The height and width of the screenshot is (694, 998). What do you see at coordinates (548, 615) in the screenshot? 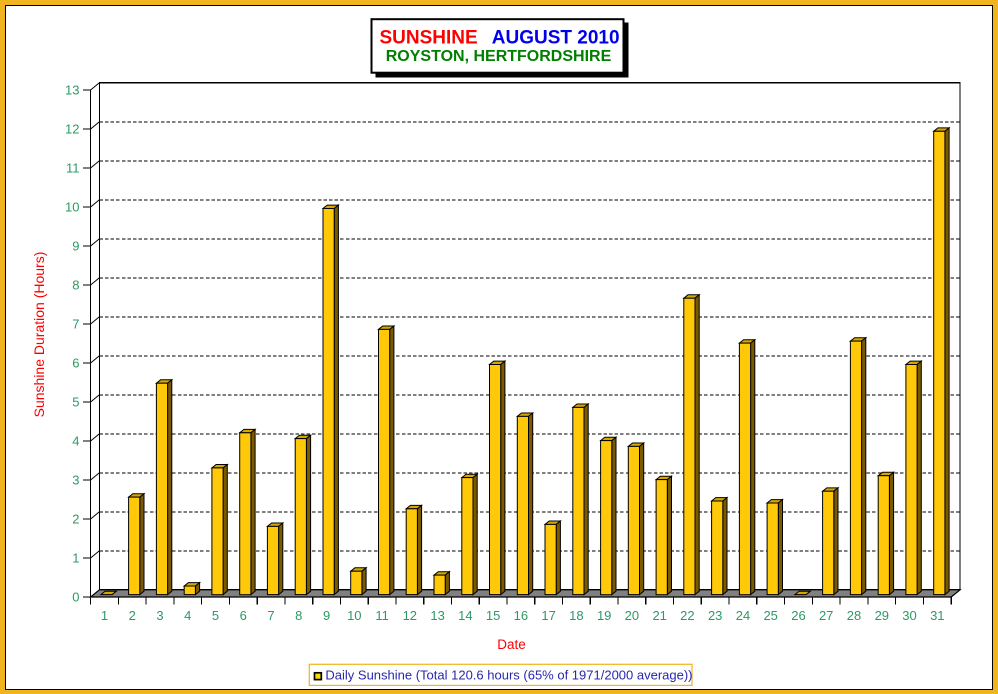
I see `svg-text: 17` at bounding box center [548, 615].